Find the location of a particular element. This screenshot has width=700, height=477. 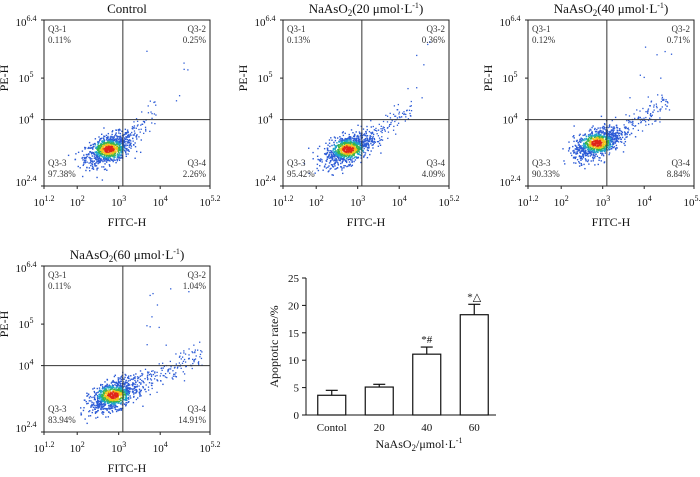

x-tick-label: 101.2 is located at coordinates (283, 201).